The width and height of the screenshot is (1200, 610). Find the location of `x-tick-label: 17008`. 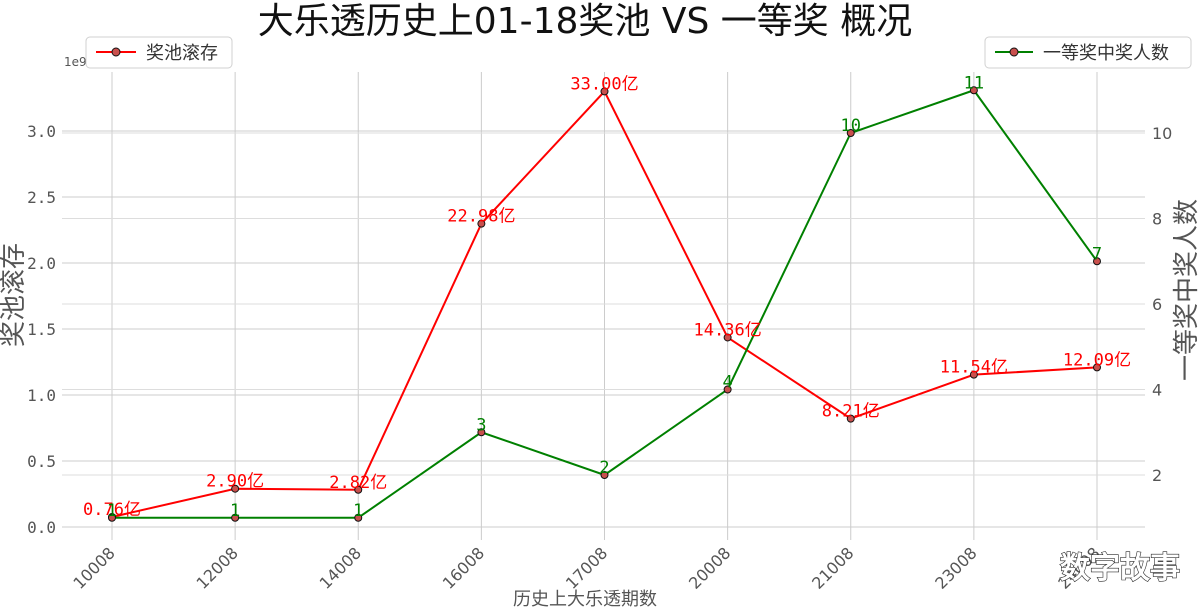

x-tick-label: 17008 is located at coordinates (586, 567).